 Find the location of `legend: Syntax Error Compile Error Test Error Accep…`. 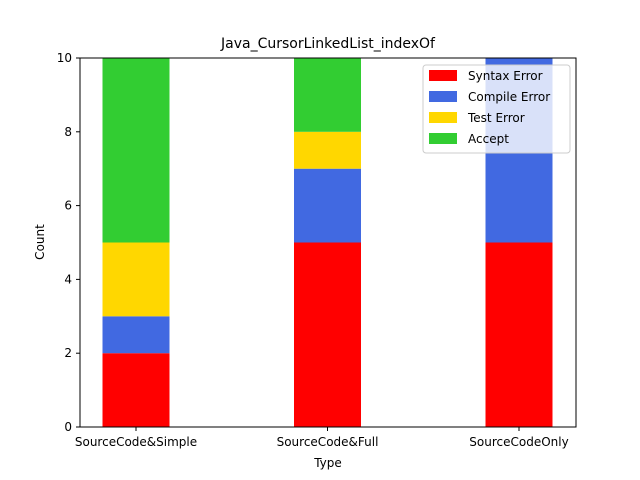

legend: Syntax Error Compile Error Test Error Accep… is located at coordinates (496, 109).